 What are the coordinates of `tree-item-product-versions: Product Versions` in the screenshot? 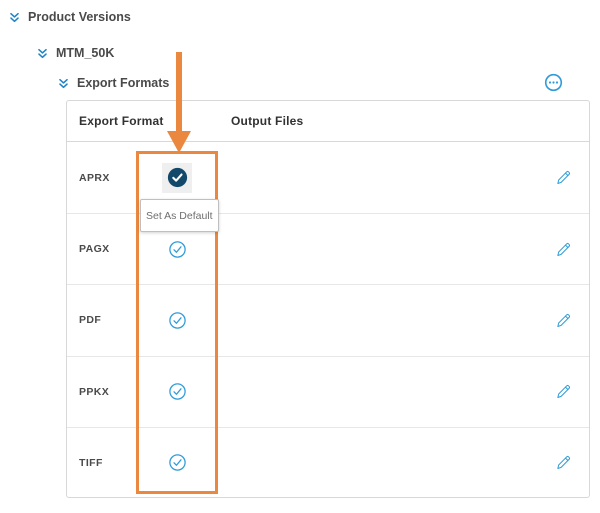 It's located at (69, 17).